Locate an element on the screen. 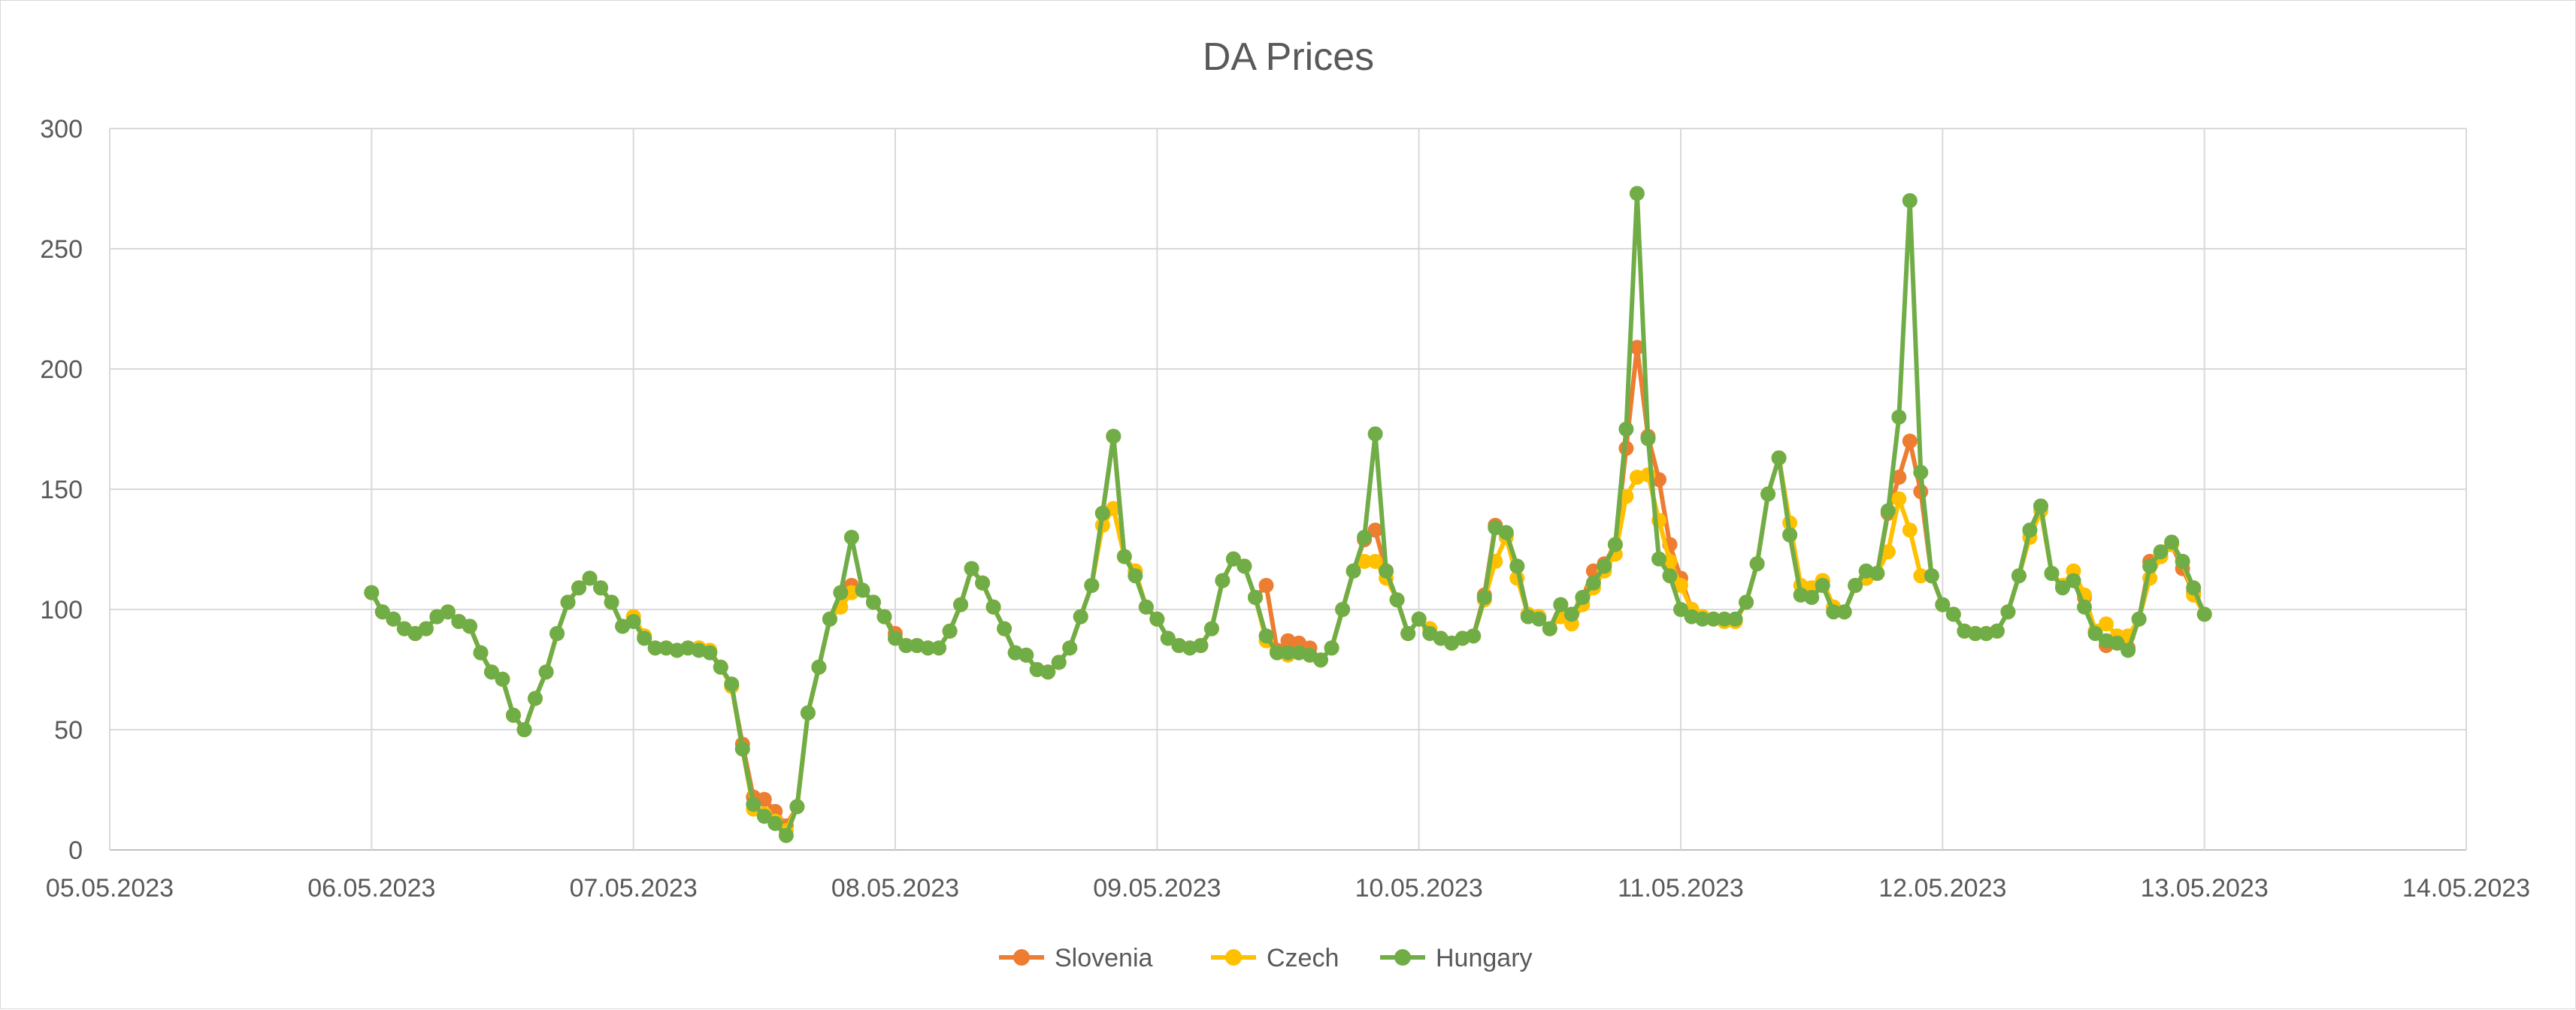 This screenshot has height=1010, width=2576. y-axis-tick-labels: 0 50 100 150 200 250 300 is located at coordinates (61, 490).